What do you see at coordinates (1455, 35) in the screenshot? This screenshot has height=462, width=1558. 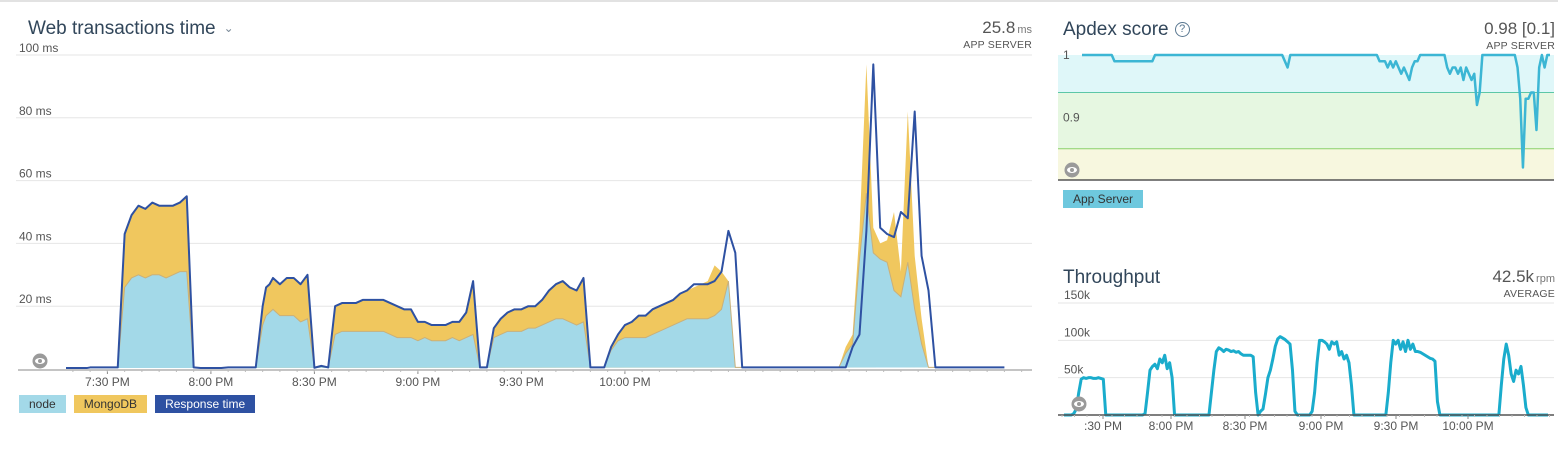 I see `apdex-metric: 0.98 [0.1] APP SERVER` at bounding box center [1455, 35].